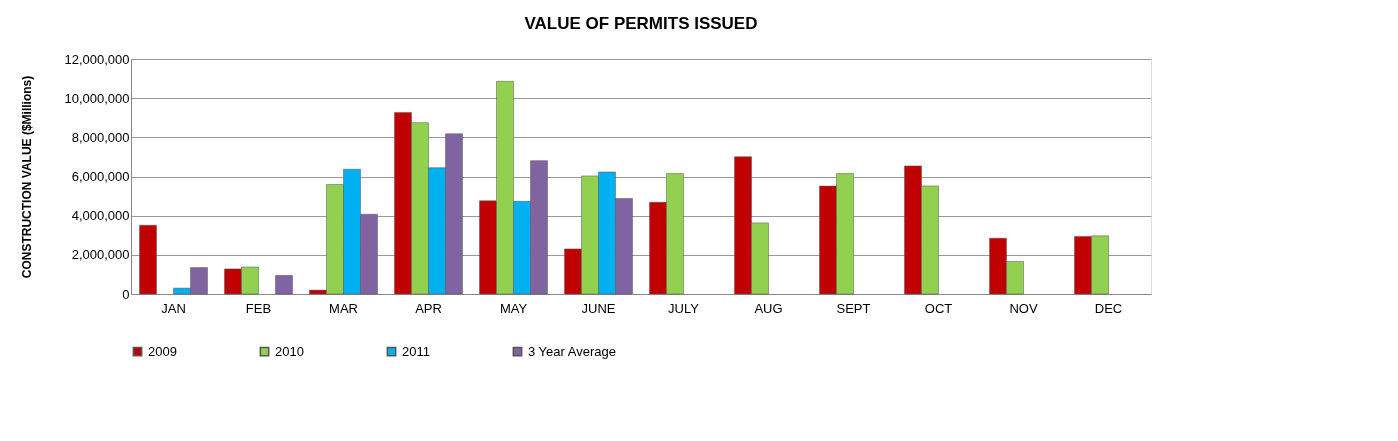  I want to click on x-tick-label: AUG, so click(768, 308).